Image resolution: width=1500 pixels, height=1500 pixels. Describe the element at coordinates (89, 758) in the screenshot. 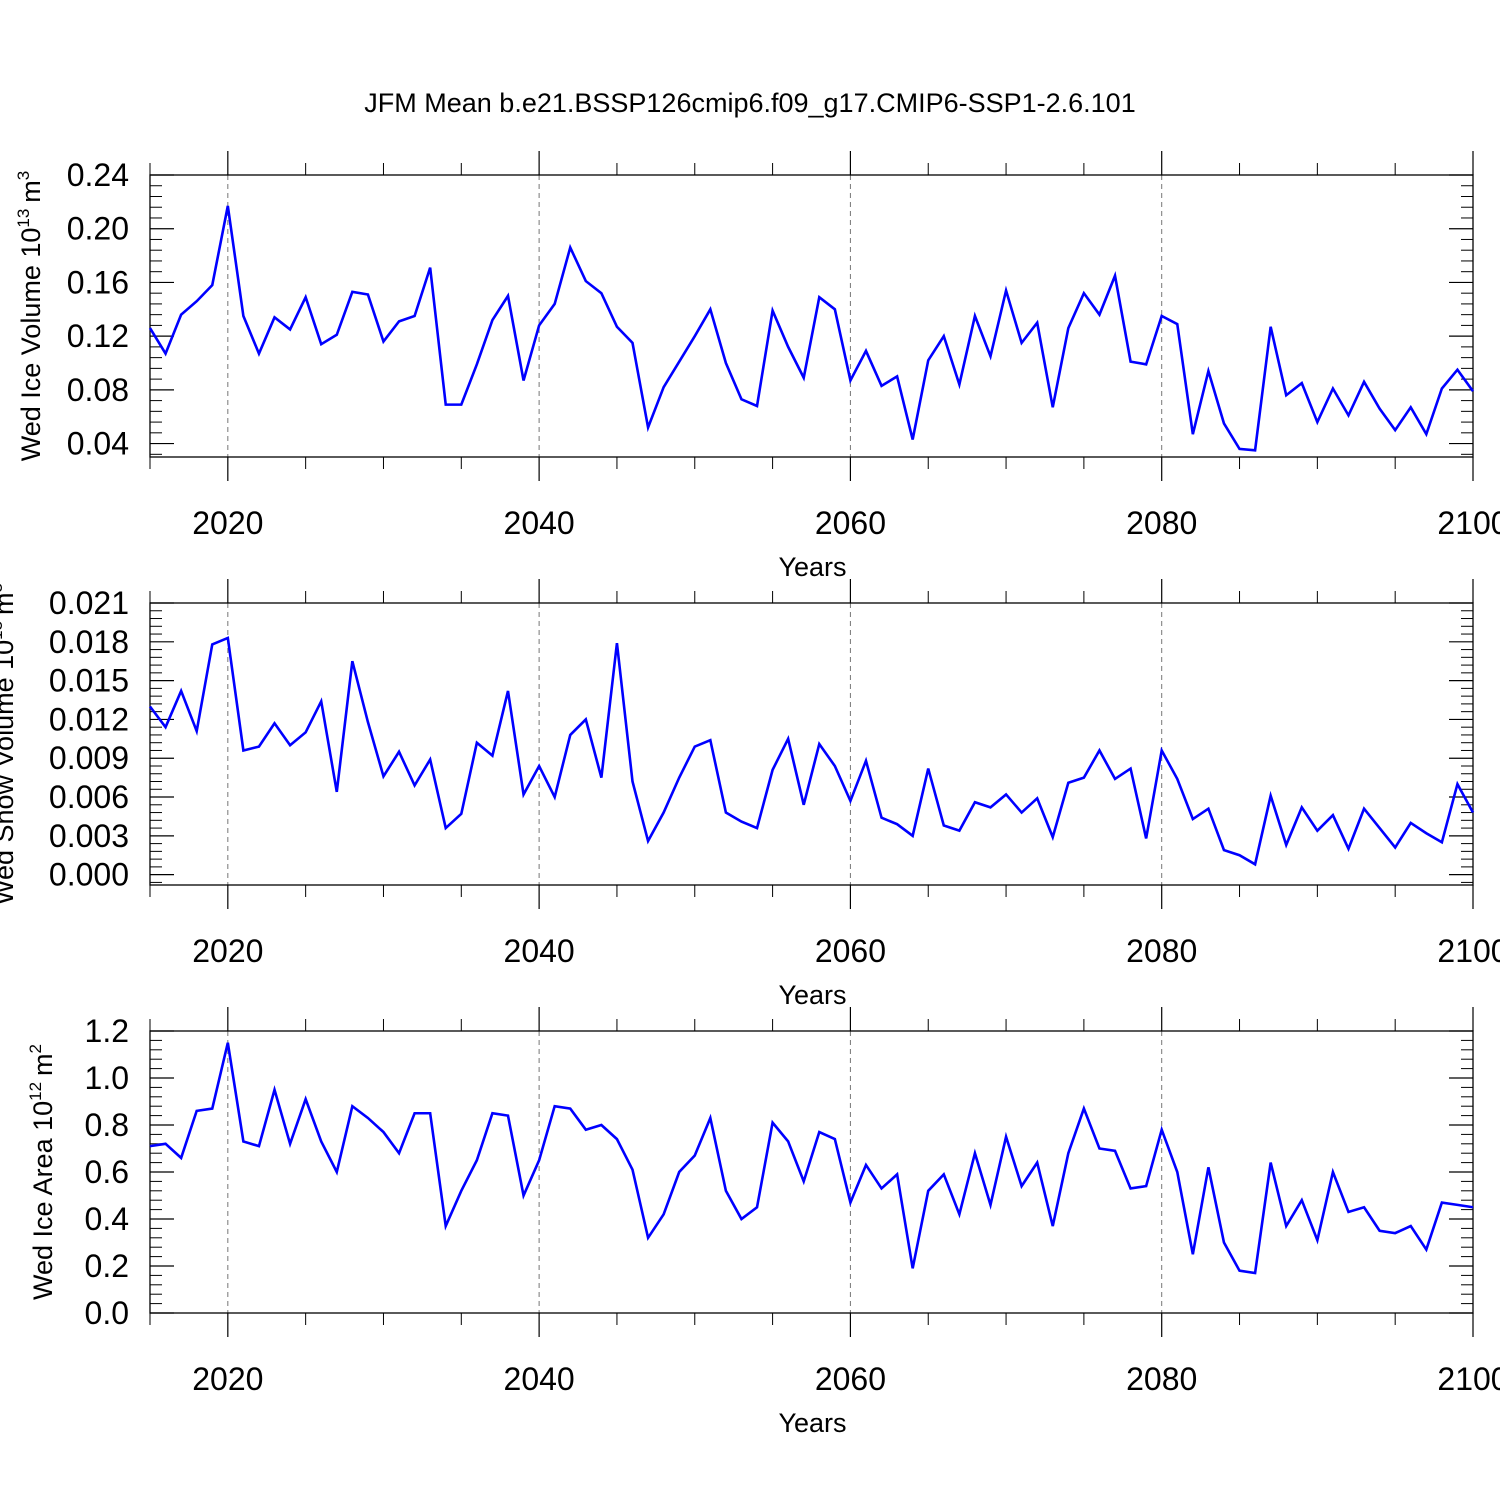

I see `y-tick-label: 0.009` at that location.